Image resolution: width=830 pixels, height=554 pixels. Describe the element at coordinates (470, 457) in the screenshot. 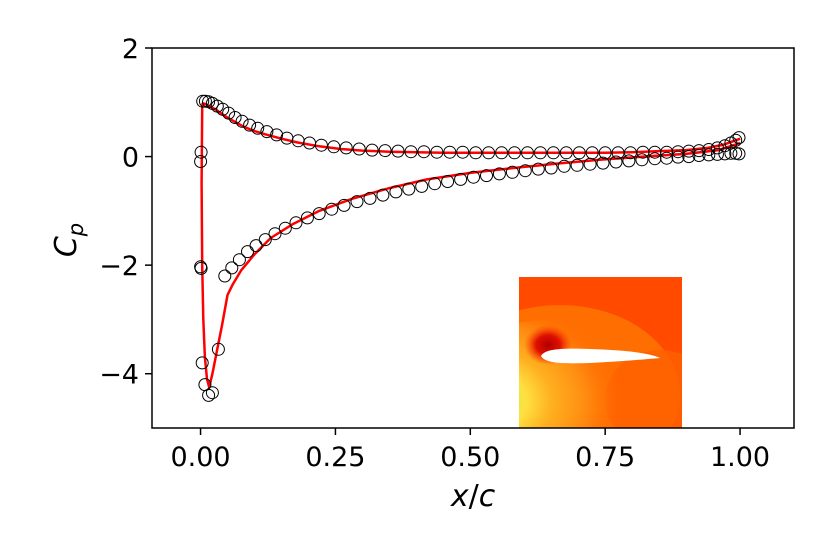

I see `x-tick-label: 0.50` at that location.